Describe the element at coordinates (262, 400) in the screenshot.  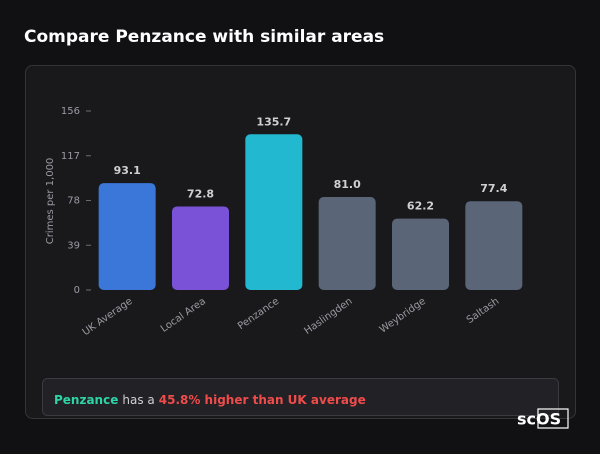
I see `note-highlight: 45.8% higher than UK average` at that location.